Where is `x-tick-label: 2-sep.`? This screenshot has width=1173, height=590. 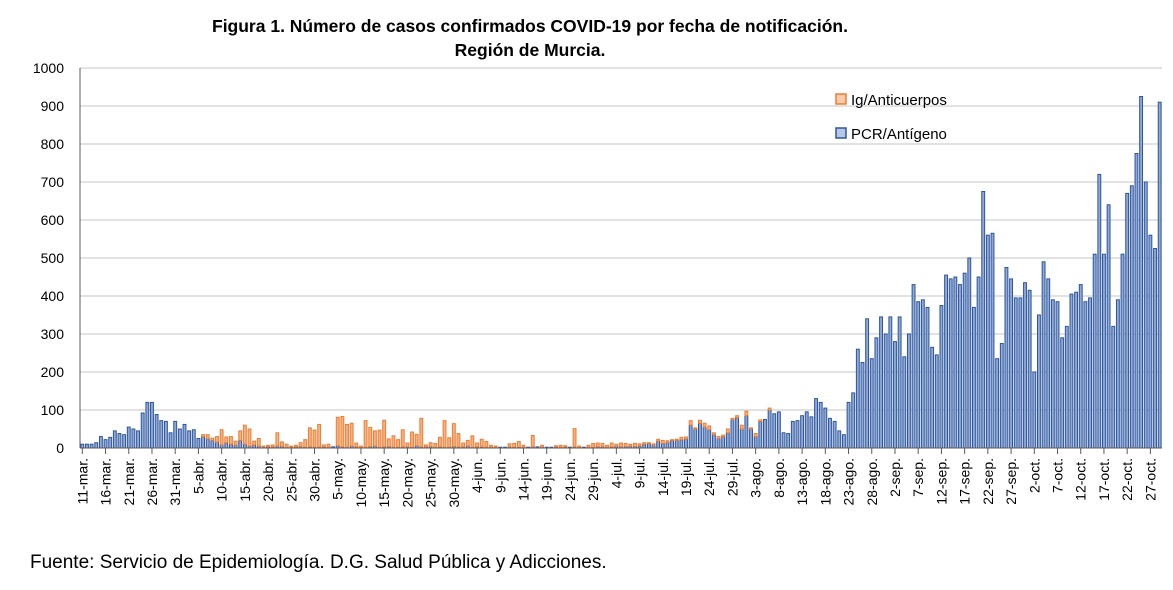 x-tick-label: 2-sep. is located at coordinates (895, 477).